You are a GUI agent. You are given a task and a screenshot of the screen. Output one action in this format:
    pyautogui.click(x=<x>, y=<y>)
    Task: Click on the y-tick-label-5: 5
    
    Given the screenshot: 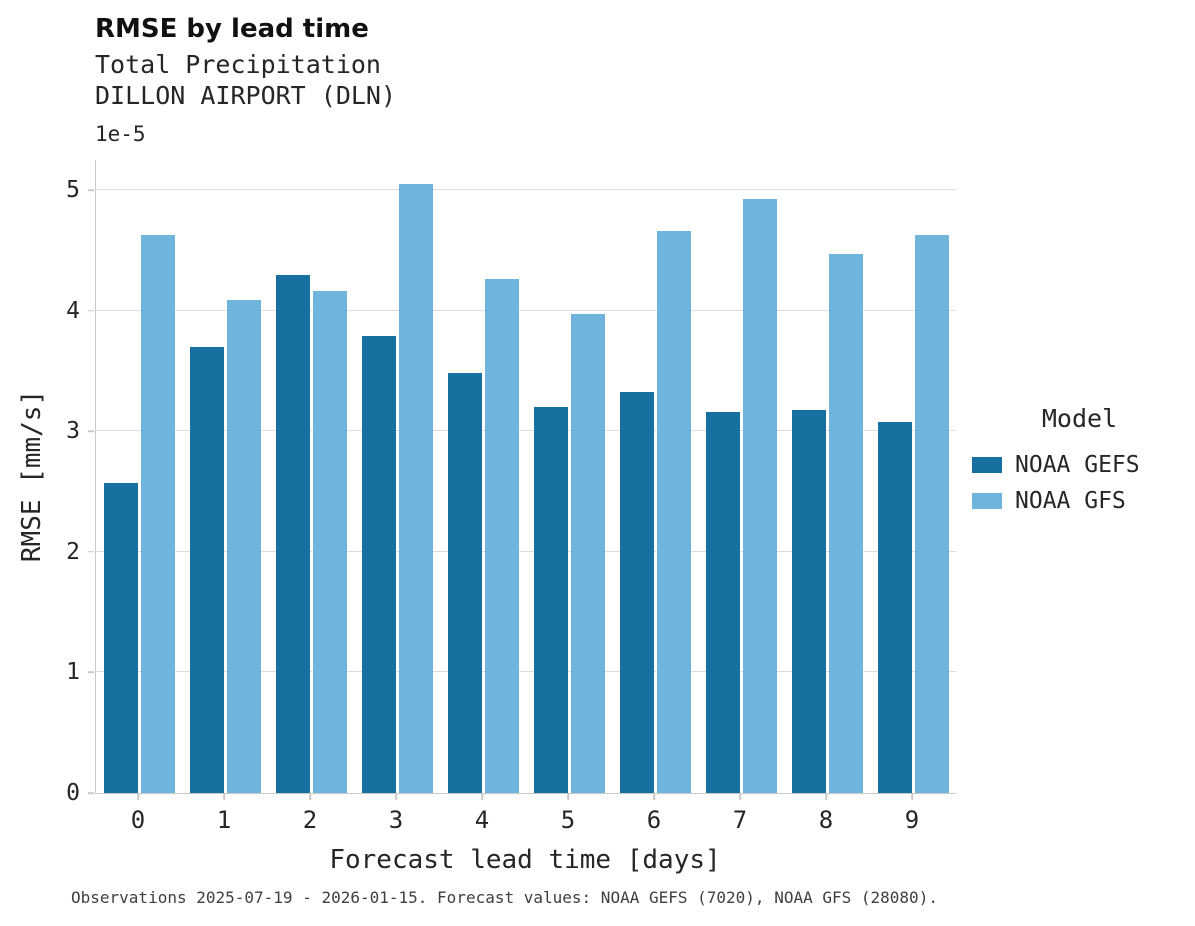 What is the action you would take?
    pyautogui.click(x=73, y=190)
    